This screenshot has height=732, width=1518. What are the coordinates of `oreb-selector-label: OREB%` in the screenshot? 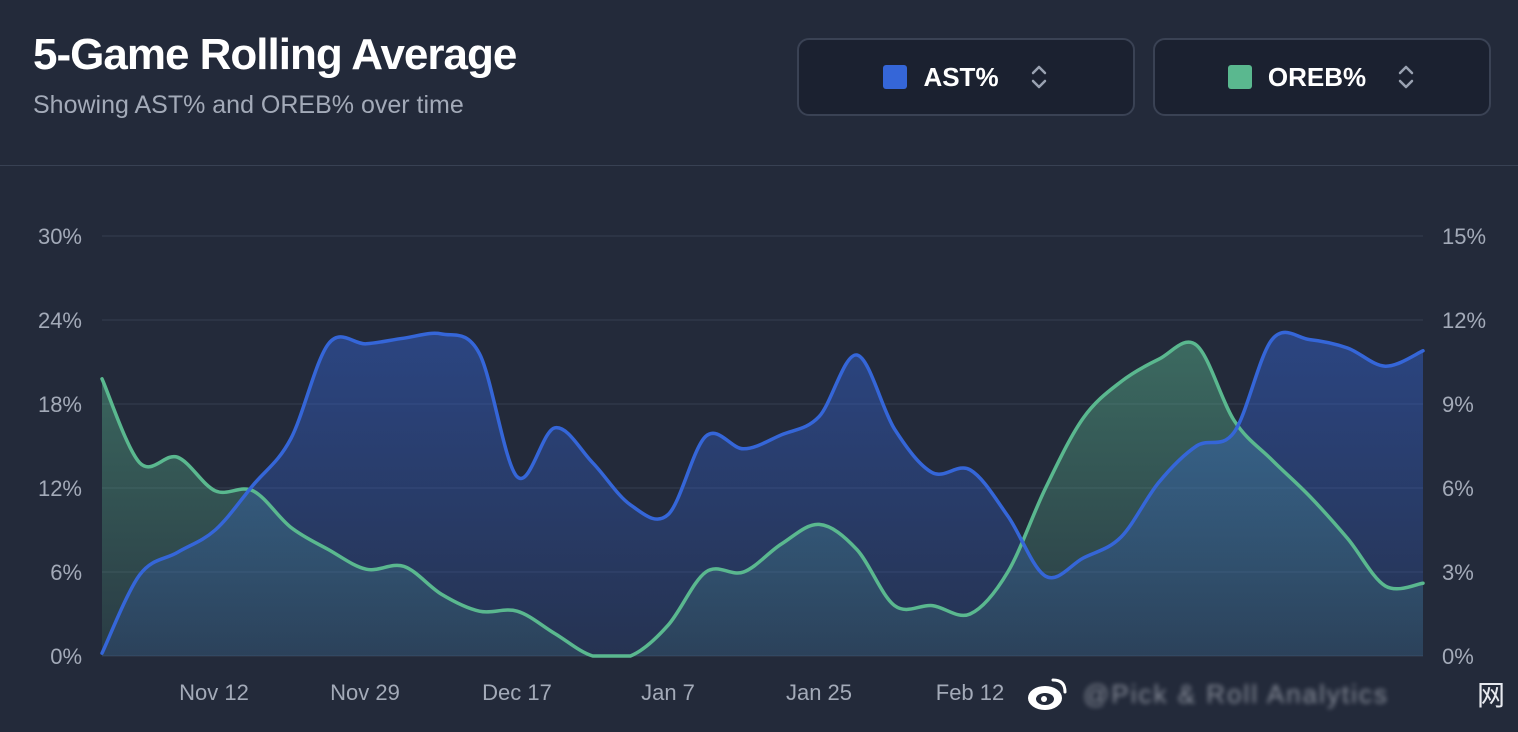 It's located at (1317, 76).